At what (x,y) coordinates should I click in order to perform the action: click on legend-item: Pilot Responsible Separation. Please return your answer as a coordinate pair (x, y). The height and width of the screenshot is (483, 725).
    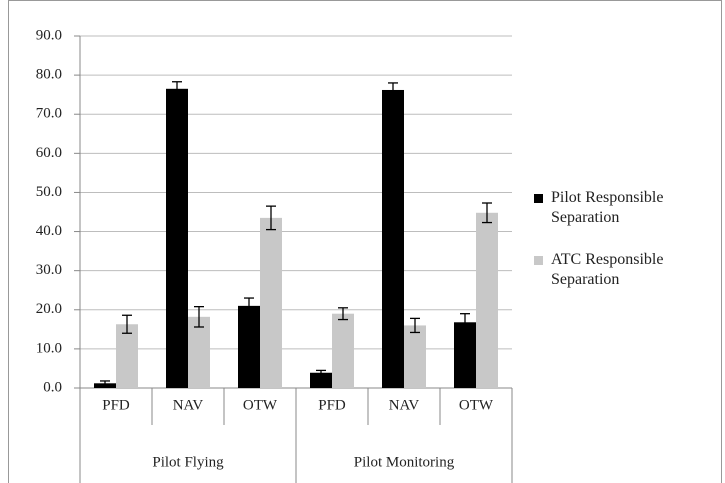
    Looking at the image, I should click on (626, 208).